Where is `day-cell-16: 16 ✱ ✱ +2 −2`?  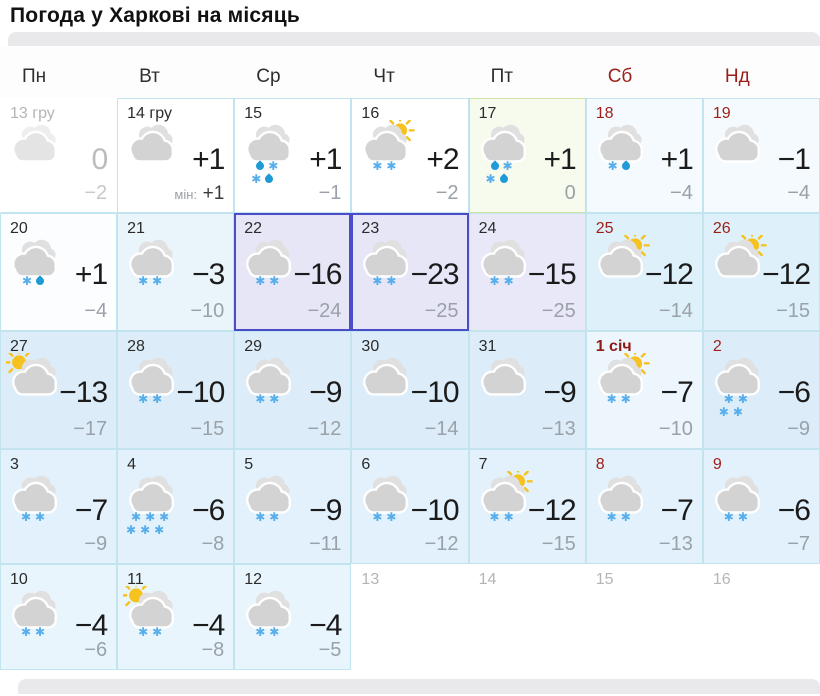 day-cell-16: 16 ✱ ✱ +2 −2 is located at coordinates (410, 155).